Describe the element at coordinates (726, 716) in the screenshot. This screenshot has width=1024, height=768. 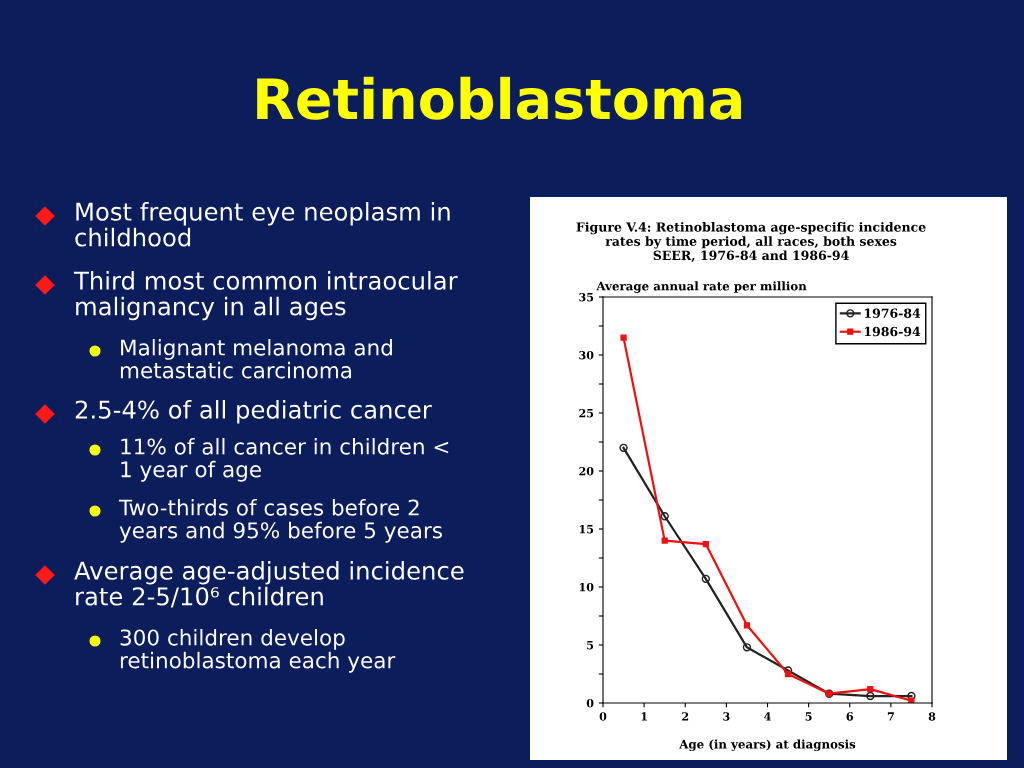
I see `x-tick-label: 3` at that location.